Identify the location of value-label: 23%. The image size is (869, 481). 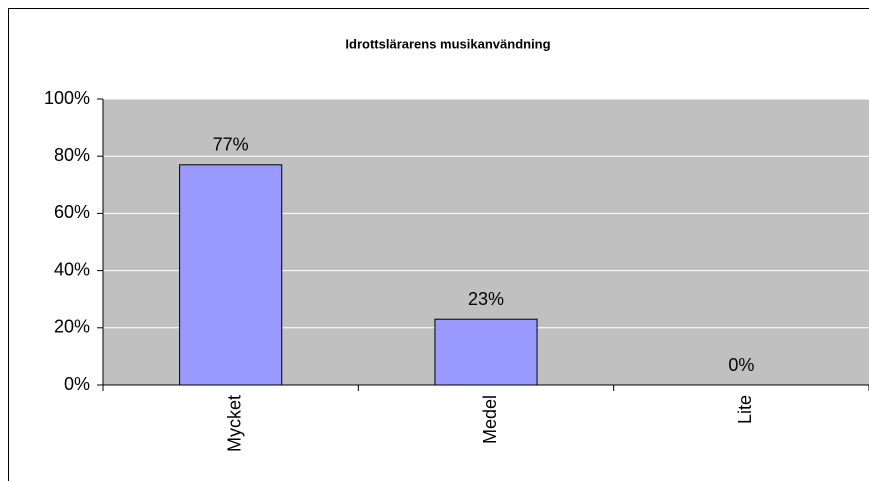
(486, 299).